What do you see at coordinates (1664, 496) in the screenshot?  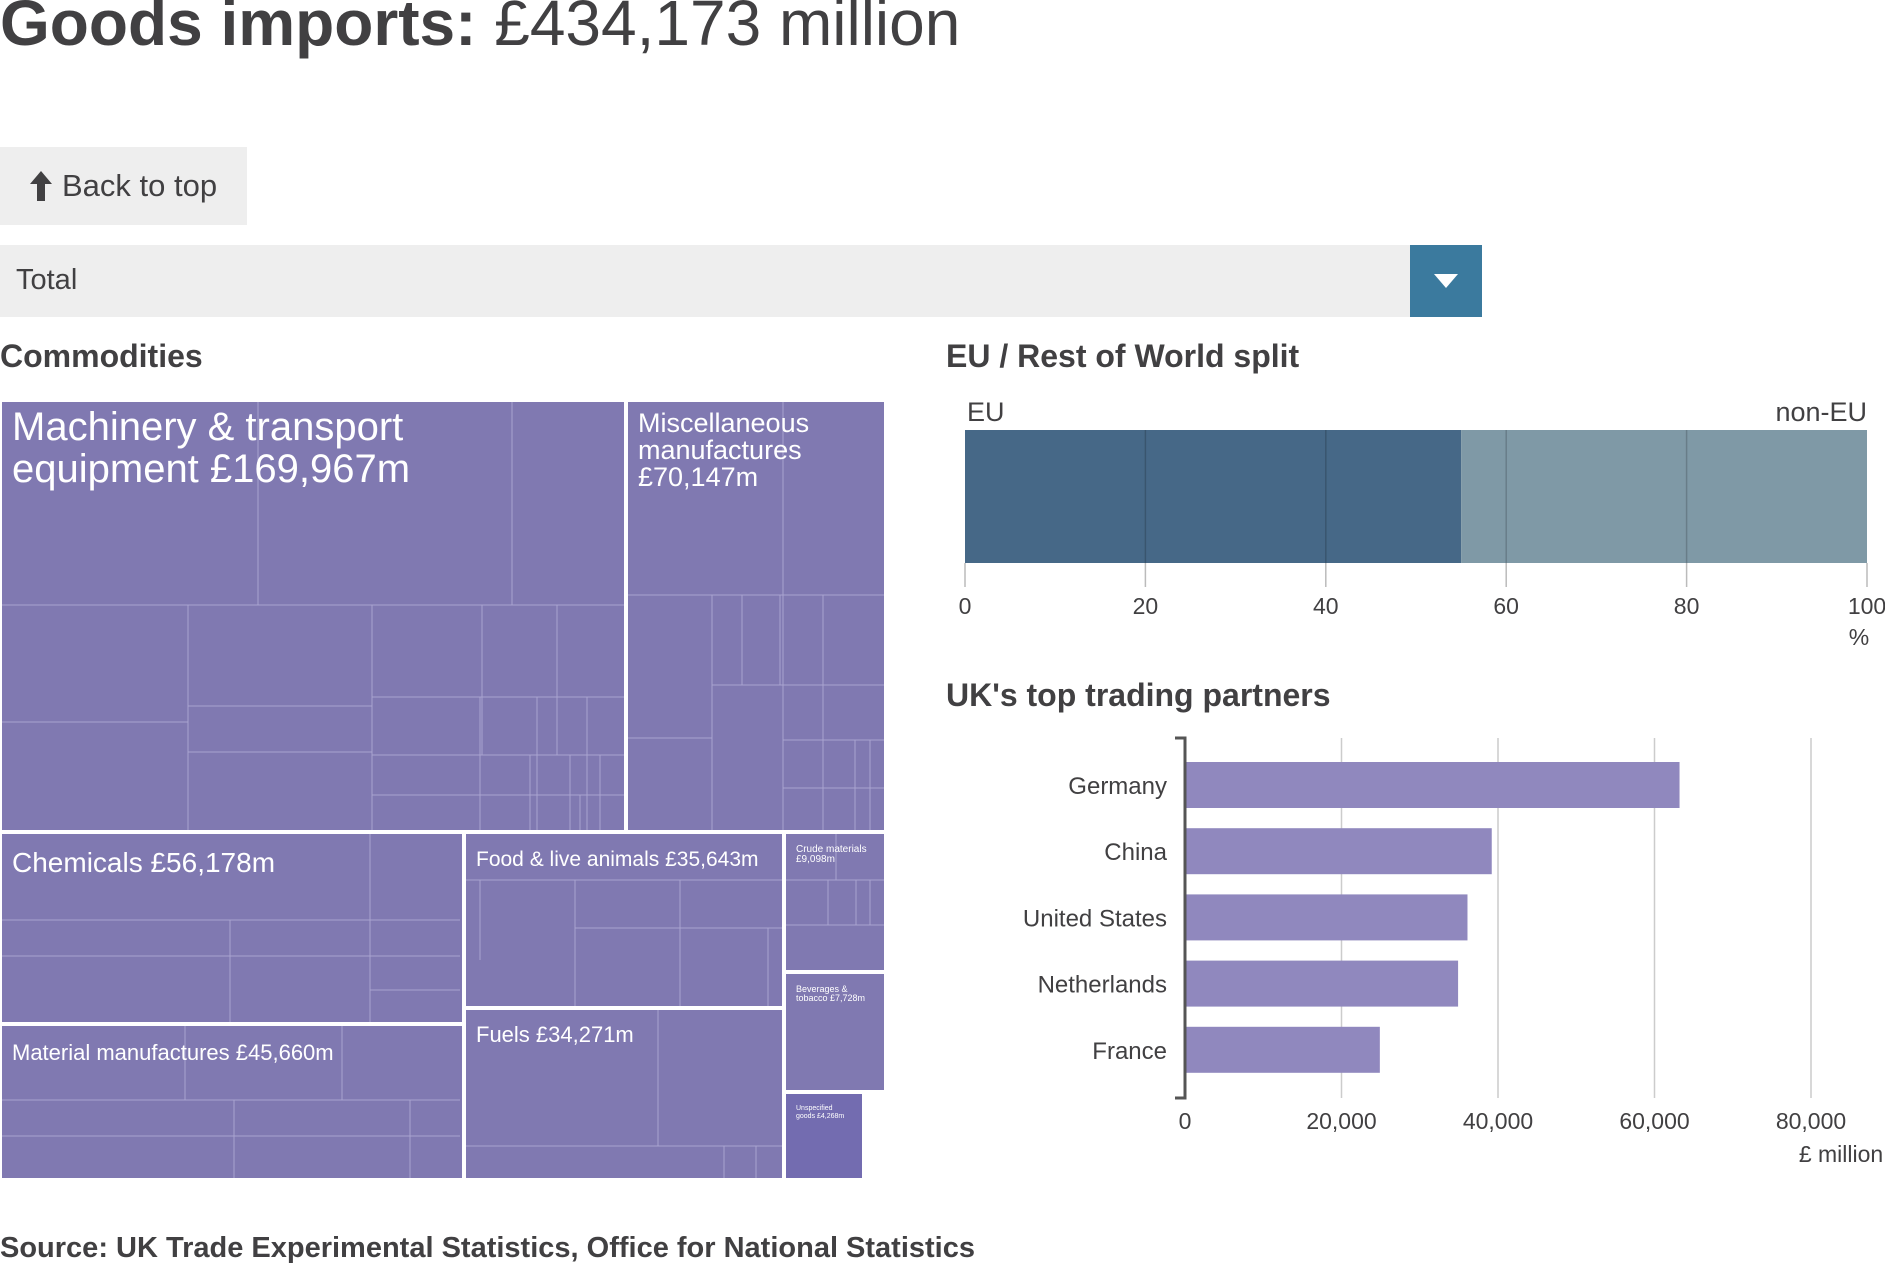 I see `non-eu-bar` at bounding box center [1664, 496].